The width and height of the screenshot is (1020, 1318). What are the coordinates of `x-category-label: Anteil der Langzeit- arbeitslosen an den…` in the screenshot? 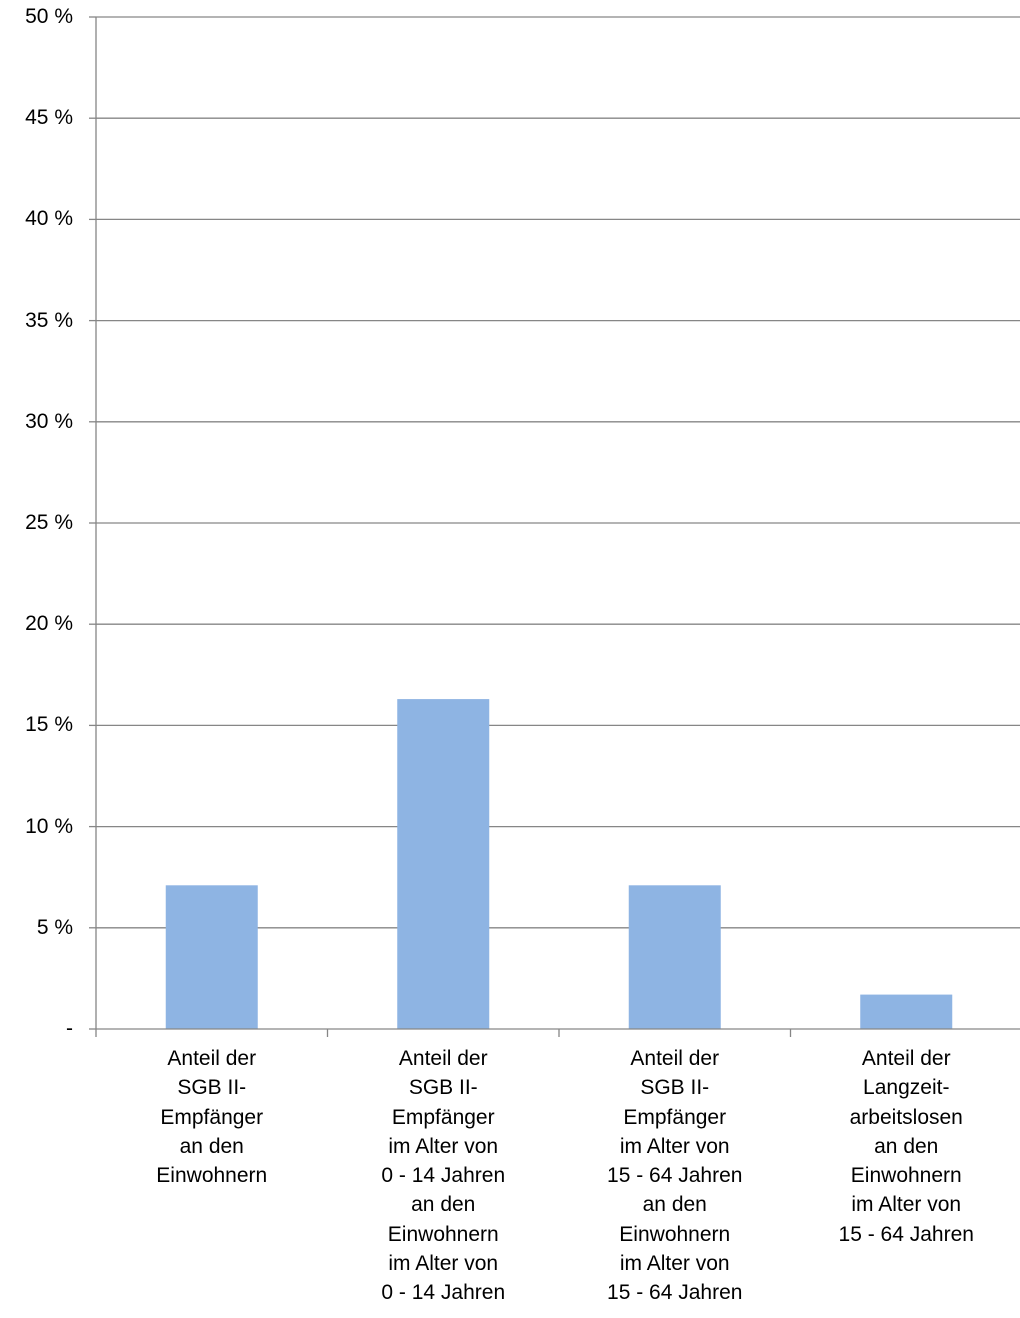 It's located at (906, 1146).